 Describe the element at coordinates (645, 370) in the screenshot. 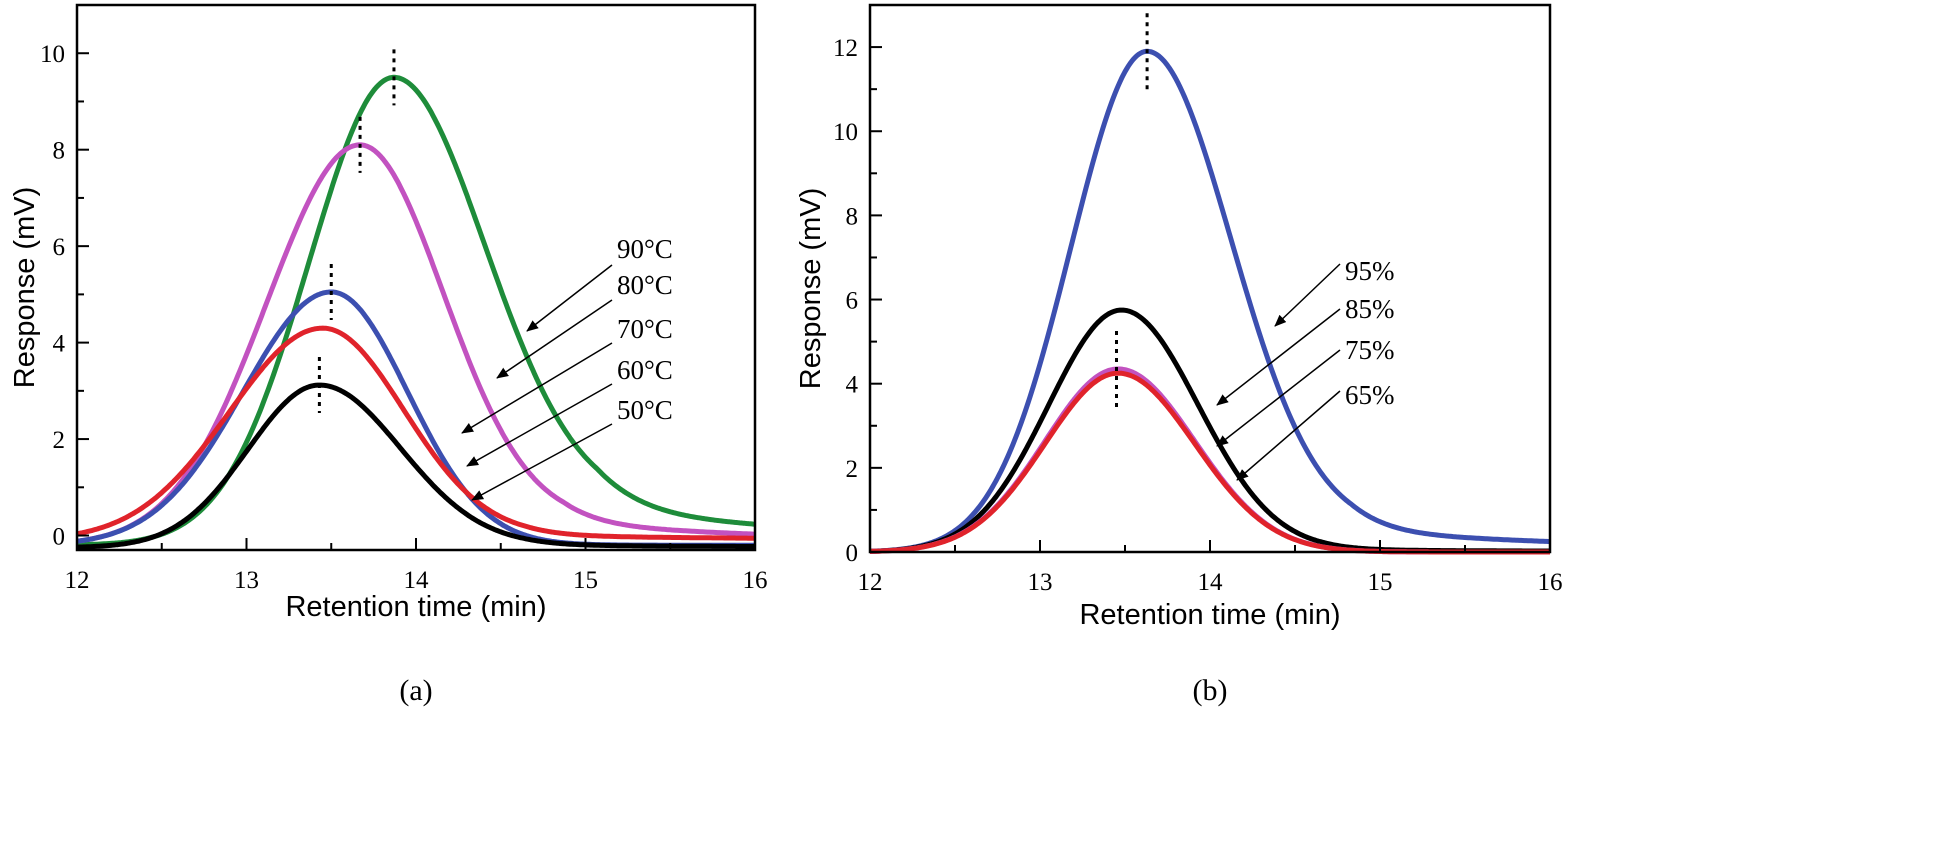

I see `legend-label: 60°C` at that location.